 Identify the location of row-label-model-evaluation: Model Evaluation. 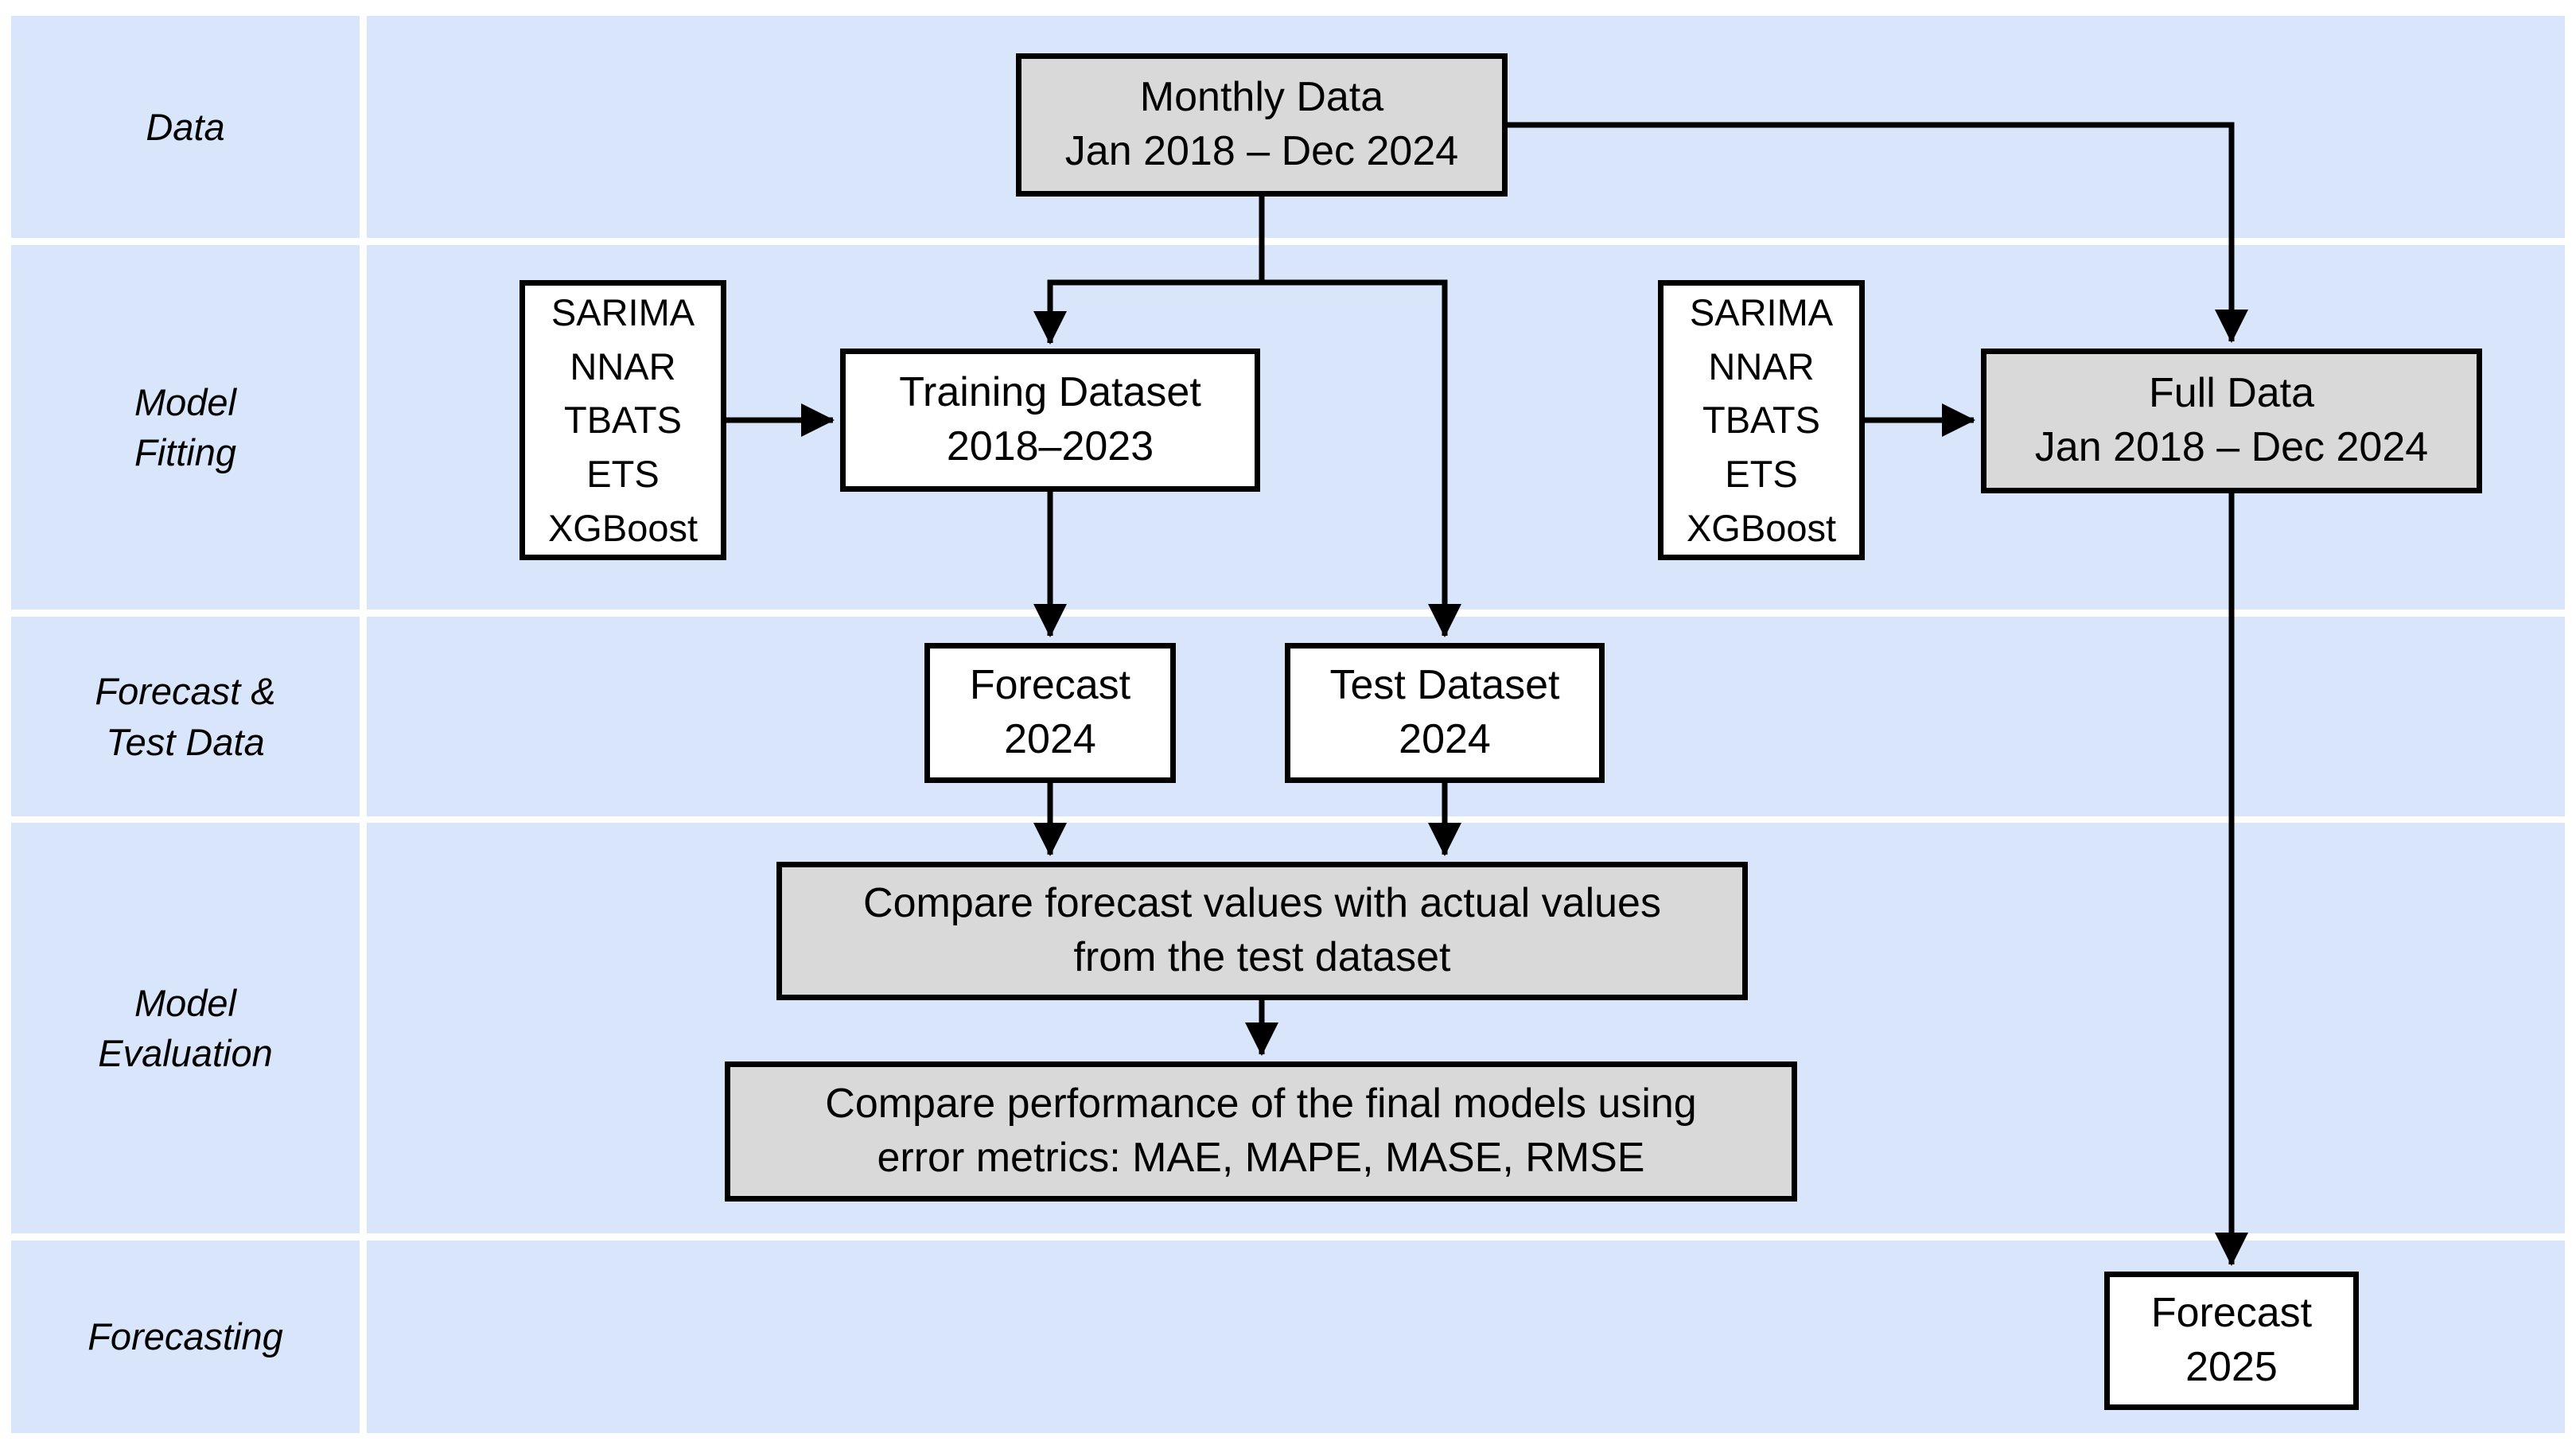
(186, 1027).